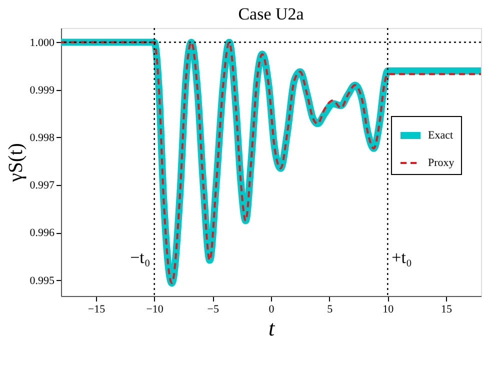 This screenshot has height=367, width=502. What do you see at coordinates (42, 90) in the screenshot?
I see `y-tick-label: 0.999` at bounding box center [42, 90].